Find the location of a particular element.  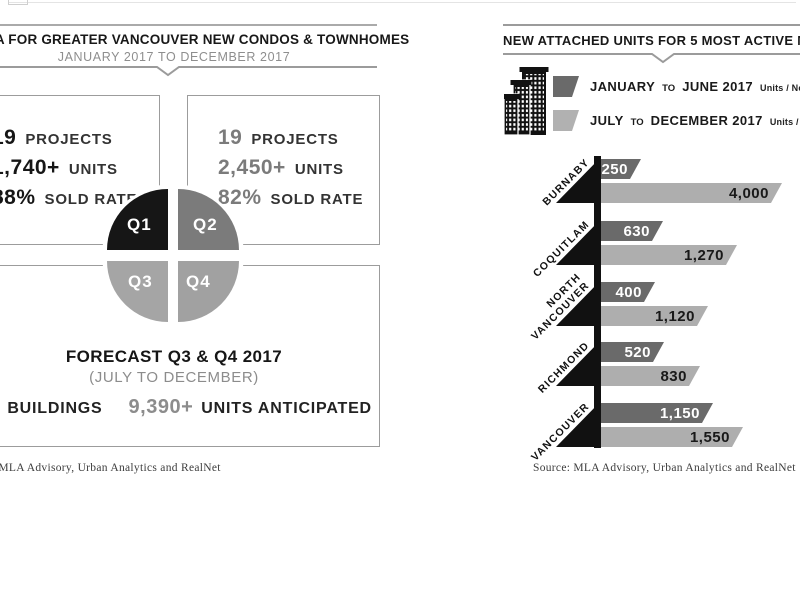

q2-units-label: UNITS is located at coordinates (319, 169).